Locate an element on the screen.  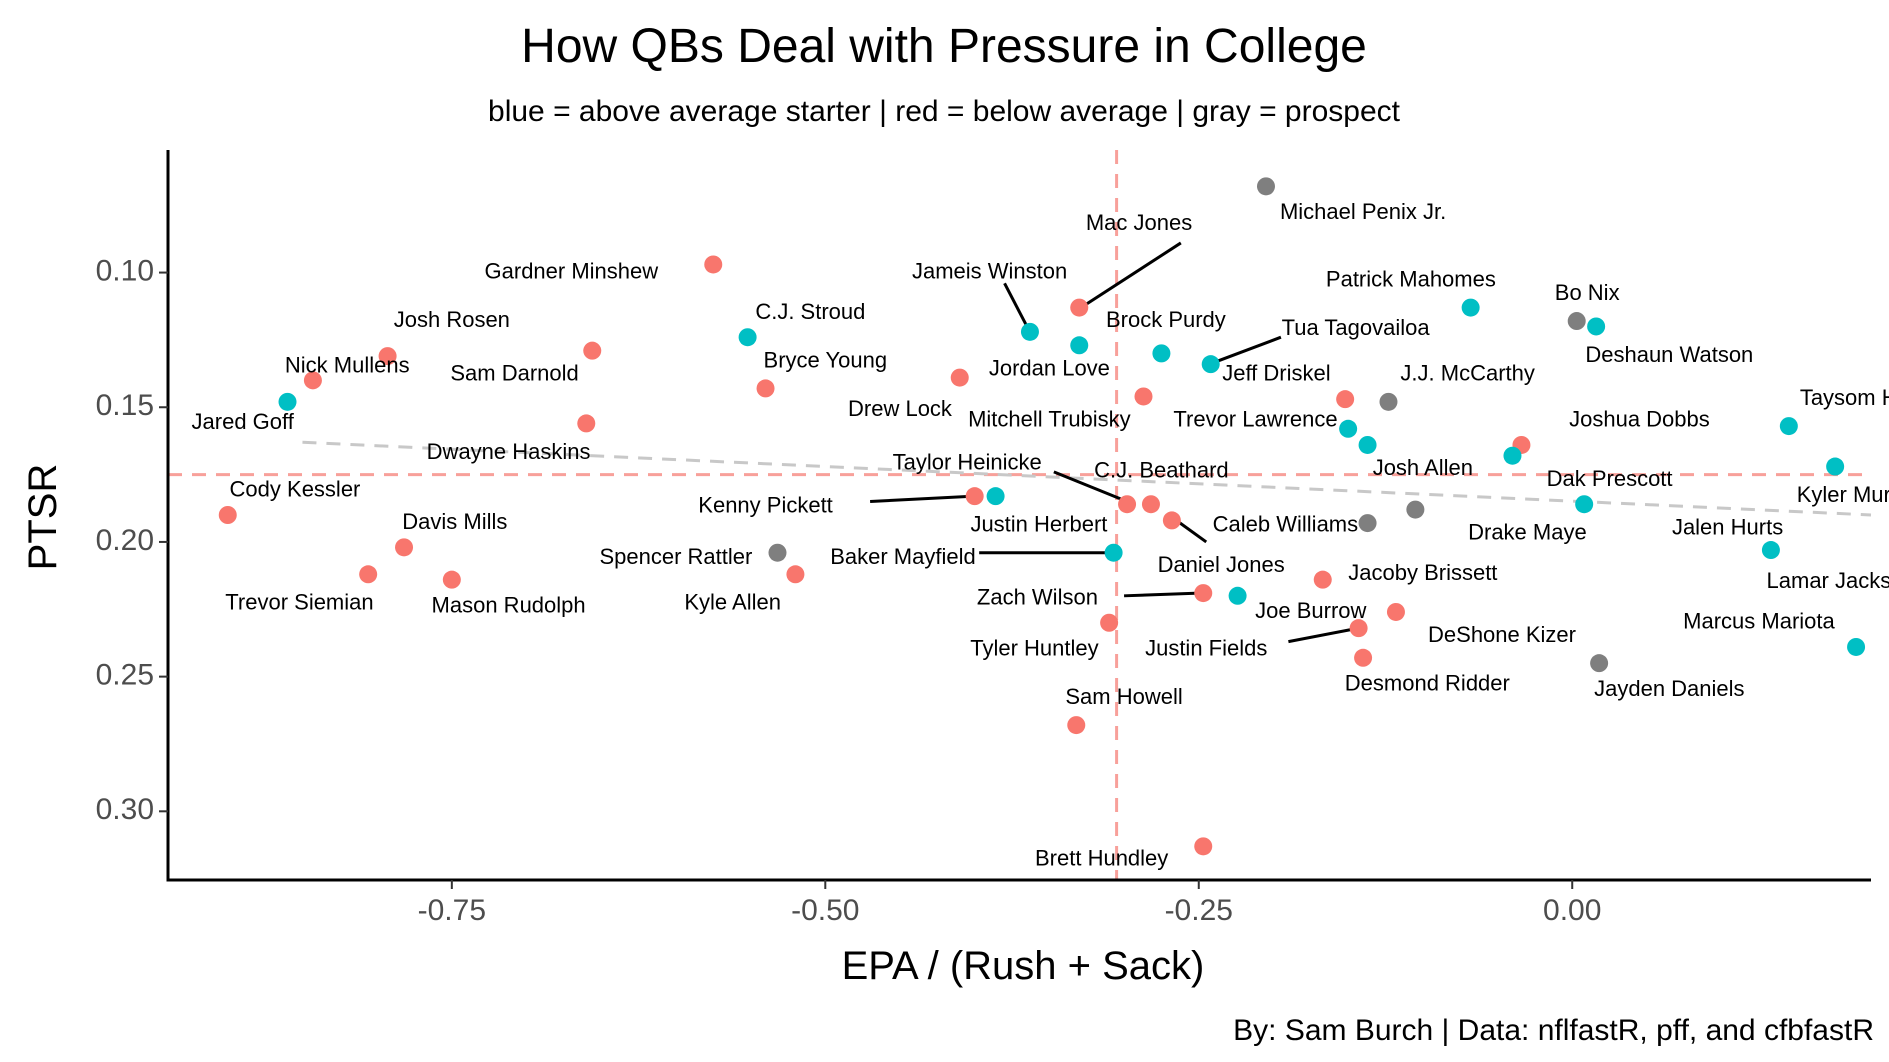
label-bo-nix: Bo Nix is located at coordinates (1587, 292).